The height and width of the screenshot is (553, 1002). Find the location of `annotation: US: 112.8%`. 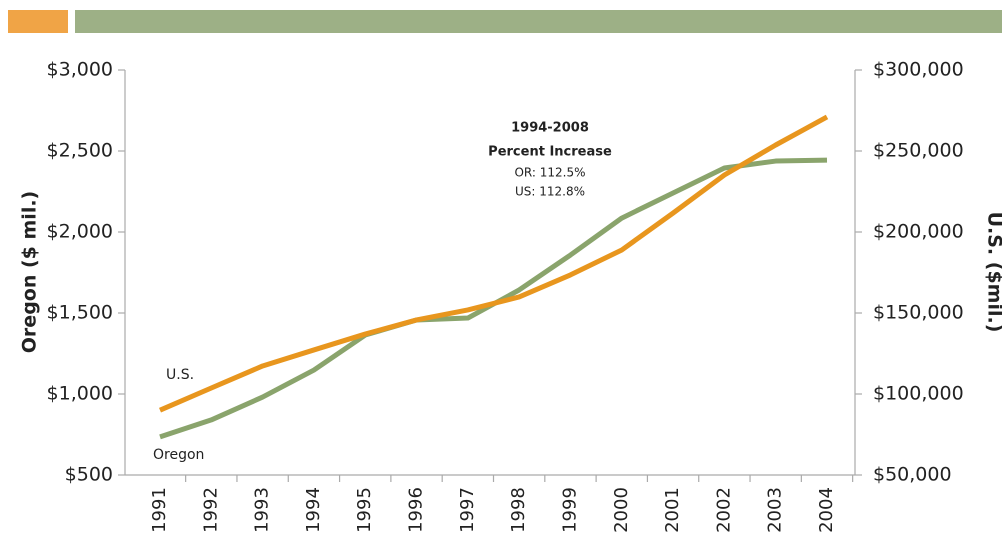

annotation: US: 112.8% is located at coordinates (550, 192).